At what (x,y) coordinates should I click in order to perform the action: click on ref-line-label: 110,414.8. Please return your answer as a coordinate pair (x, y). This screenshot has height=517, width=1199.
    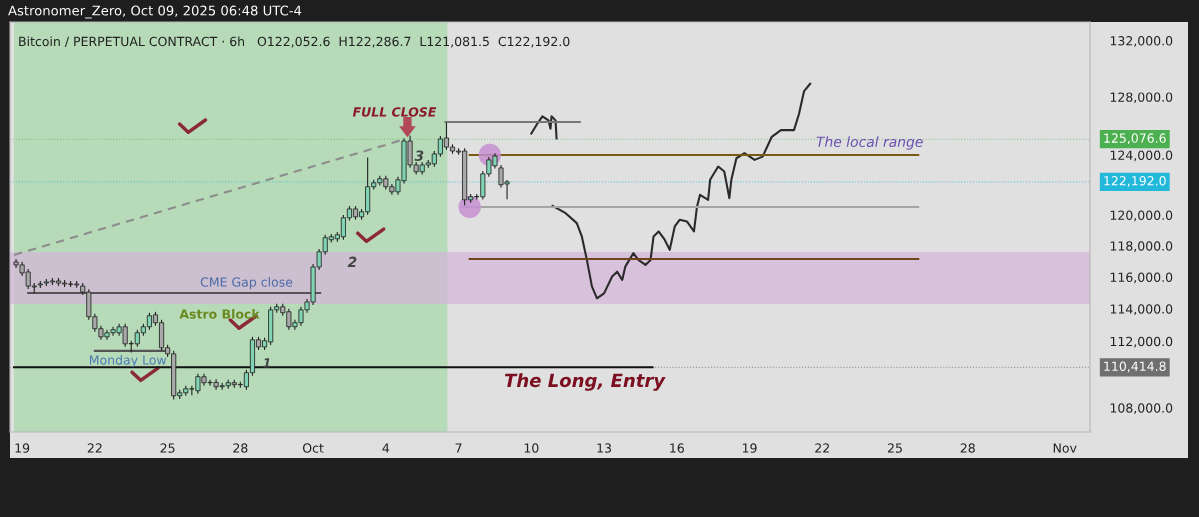
    Looking at the image, I should click on (1135, 367).